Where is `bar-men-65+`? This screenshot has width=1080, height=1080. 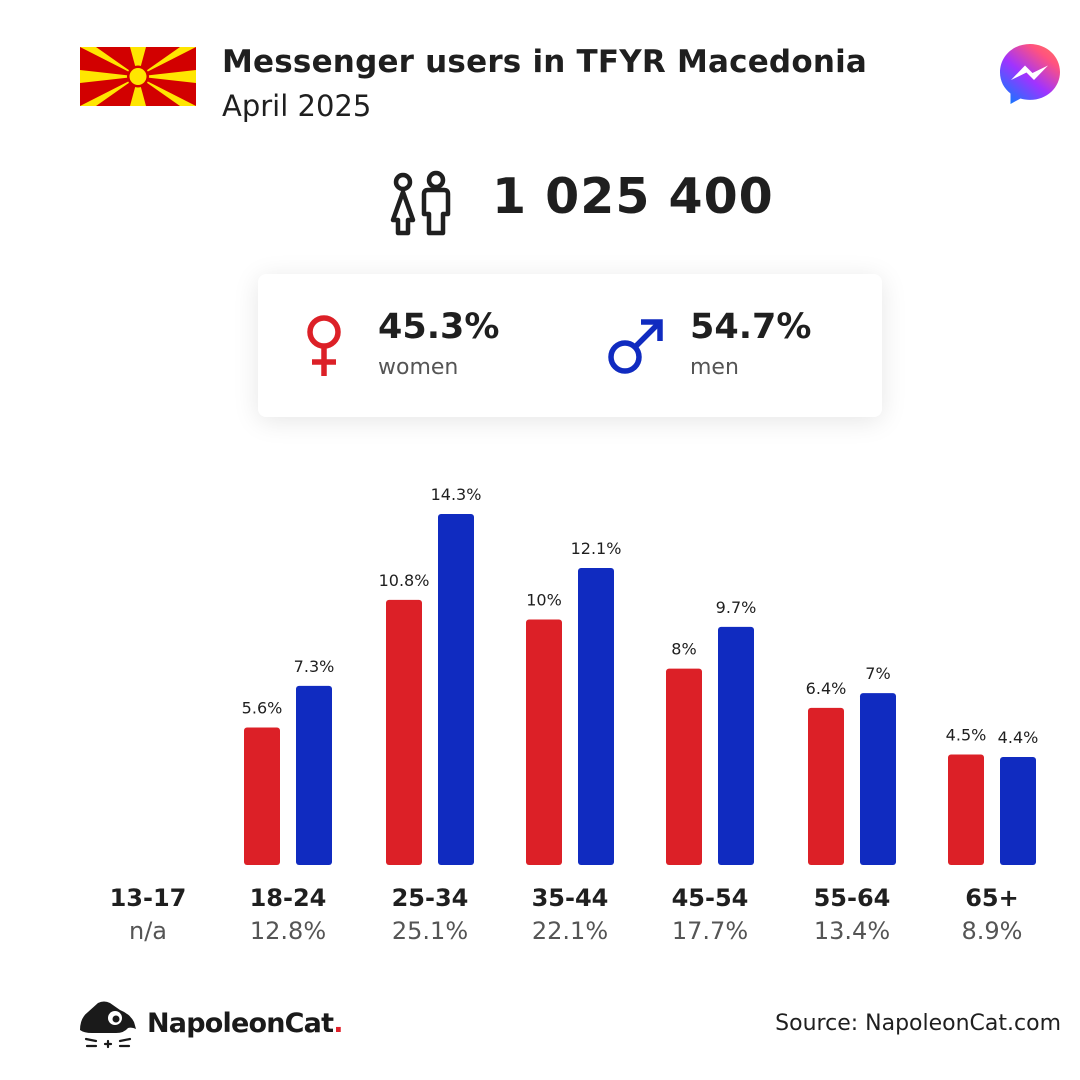
bar-men-65+ is located at coordinates (1018, 811).